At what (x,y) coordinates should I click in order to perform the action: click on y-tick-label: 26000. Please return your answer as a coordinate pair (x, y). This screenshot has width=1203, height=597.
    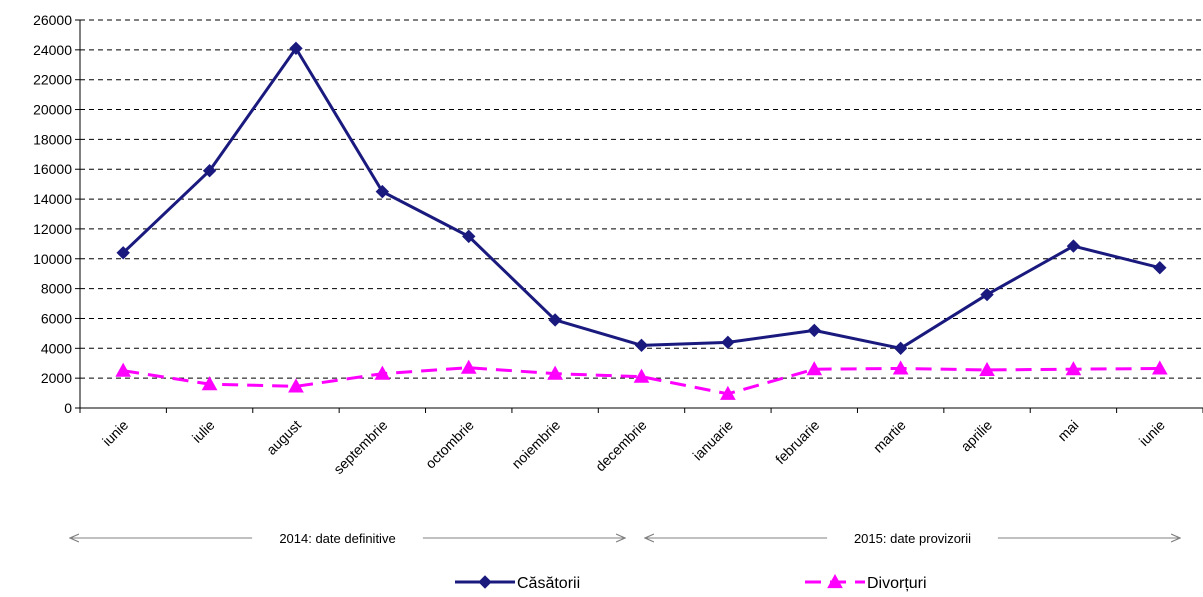
    Looking at the image, I should click on (52, 20).